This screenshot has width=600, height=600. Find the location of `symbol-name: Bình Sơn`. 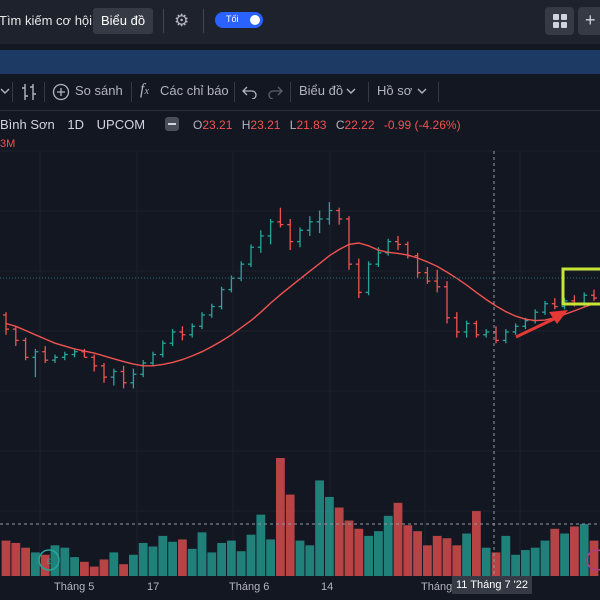

symbol-name: Bình Sơn is located at coordinates (27, 124).